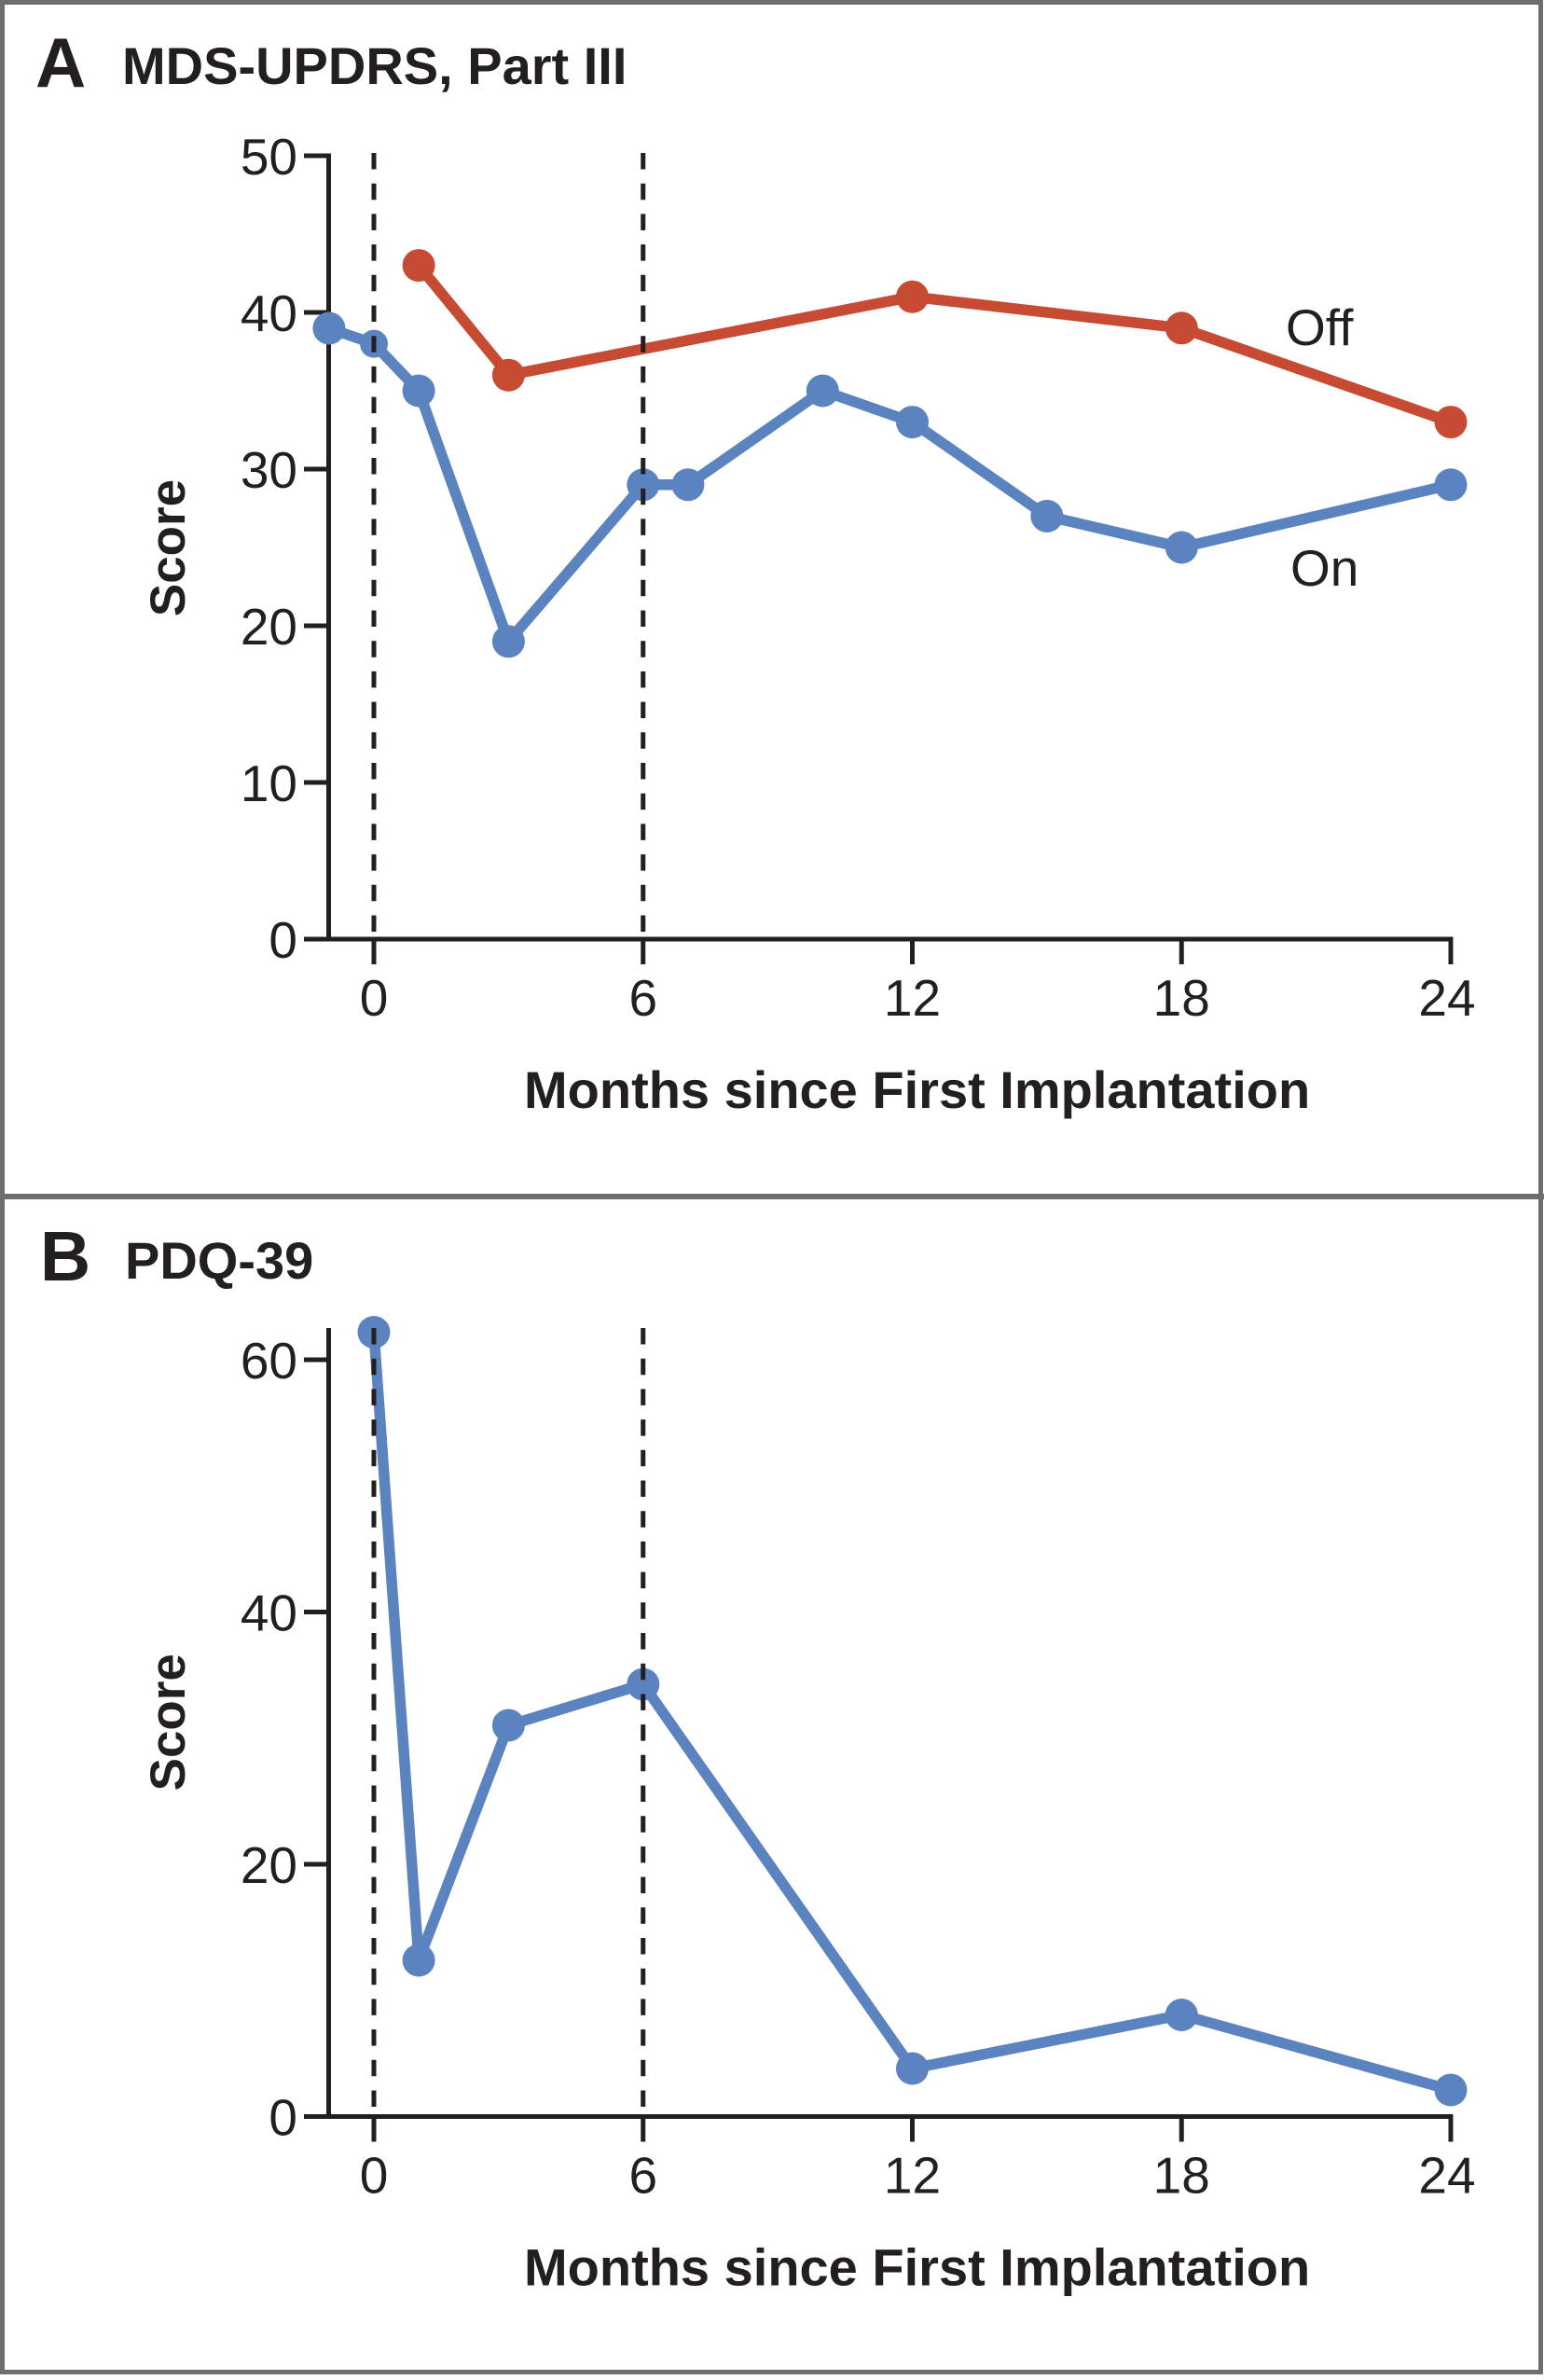 This screenshot has height=2380, width=1544. Describe the element at coordinates (1320, 327) in the screenshot. I see `svg-text: Off` at that location.